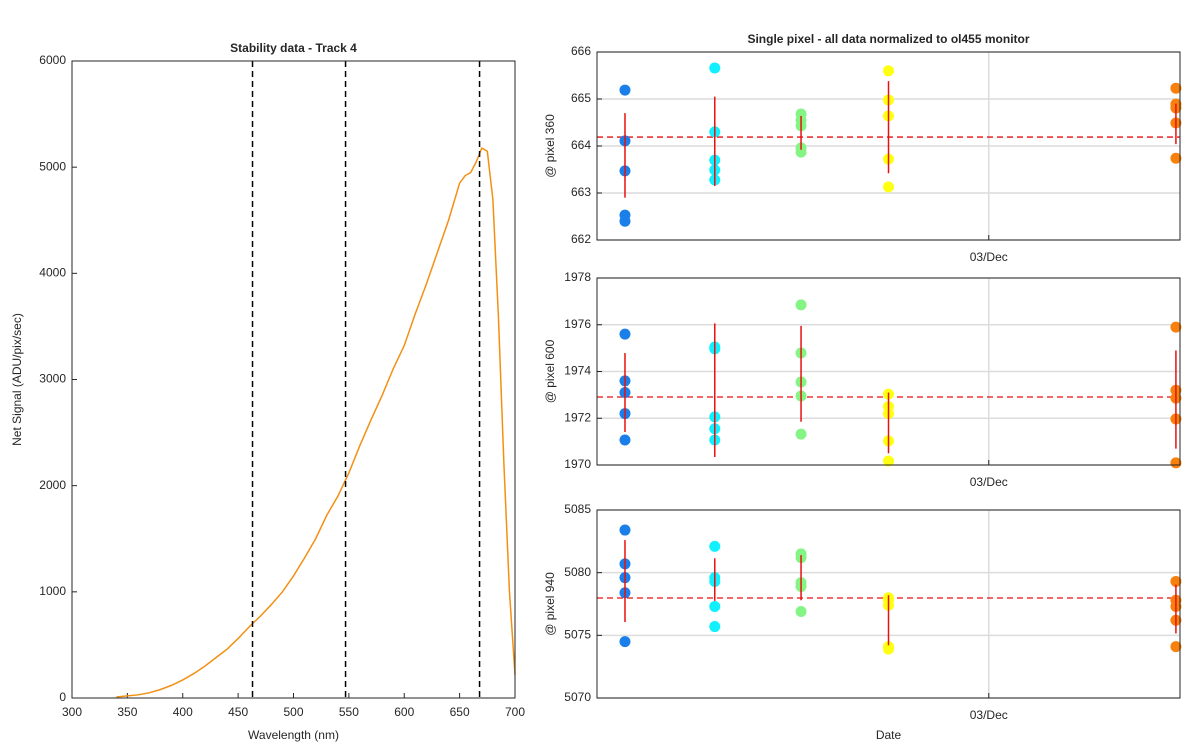 The height and width of the screenshot is (750, 1200). Describe the element at coordinates (52, 166) in the screenshot. I see `y-tick-label: 5000` at that location.